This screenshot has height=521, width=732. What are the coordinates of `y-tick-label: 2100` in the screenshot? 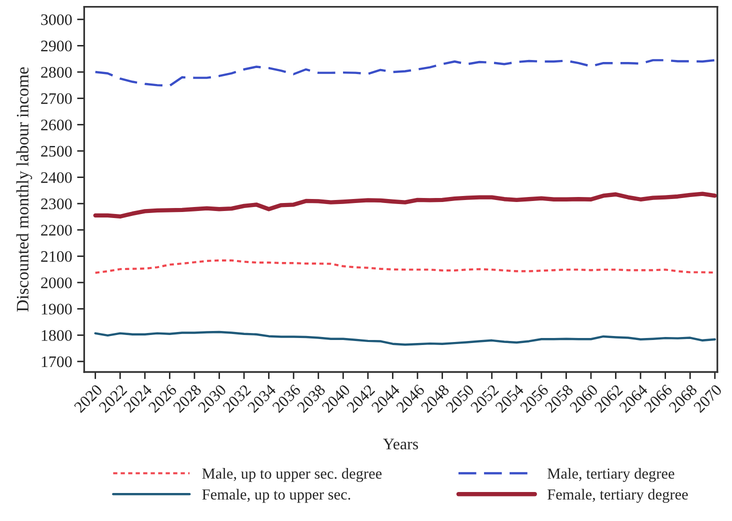 It's located at (56, 256).